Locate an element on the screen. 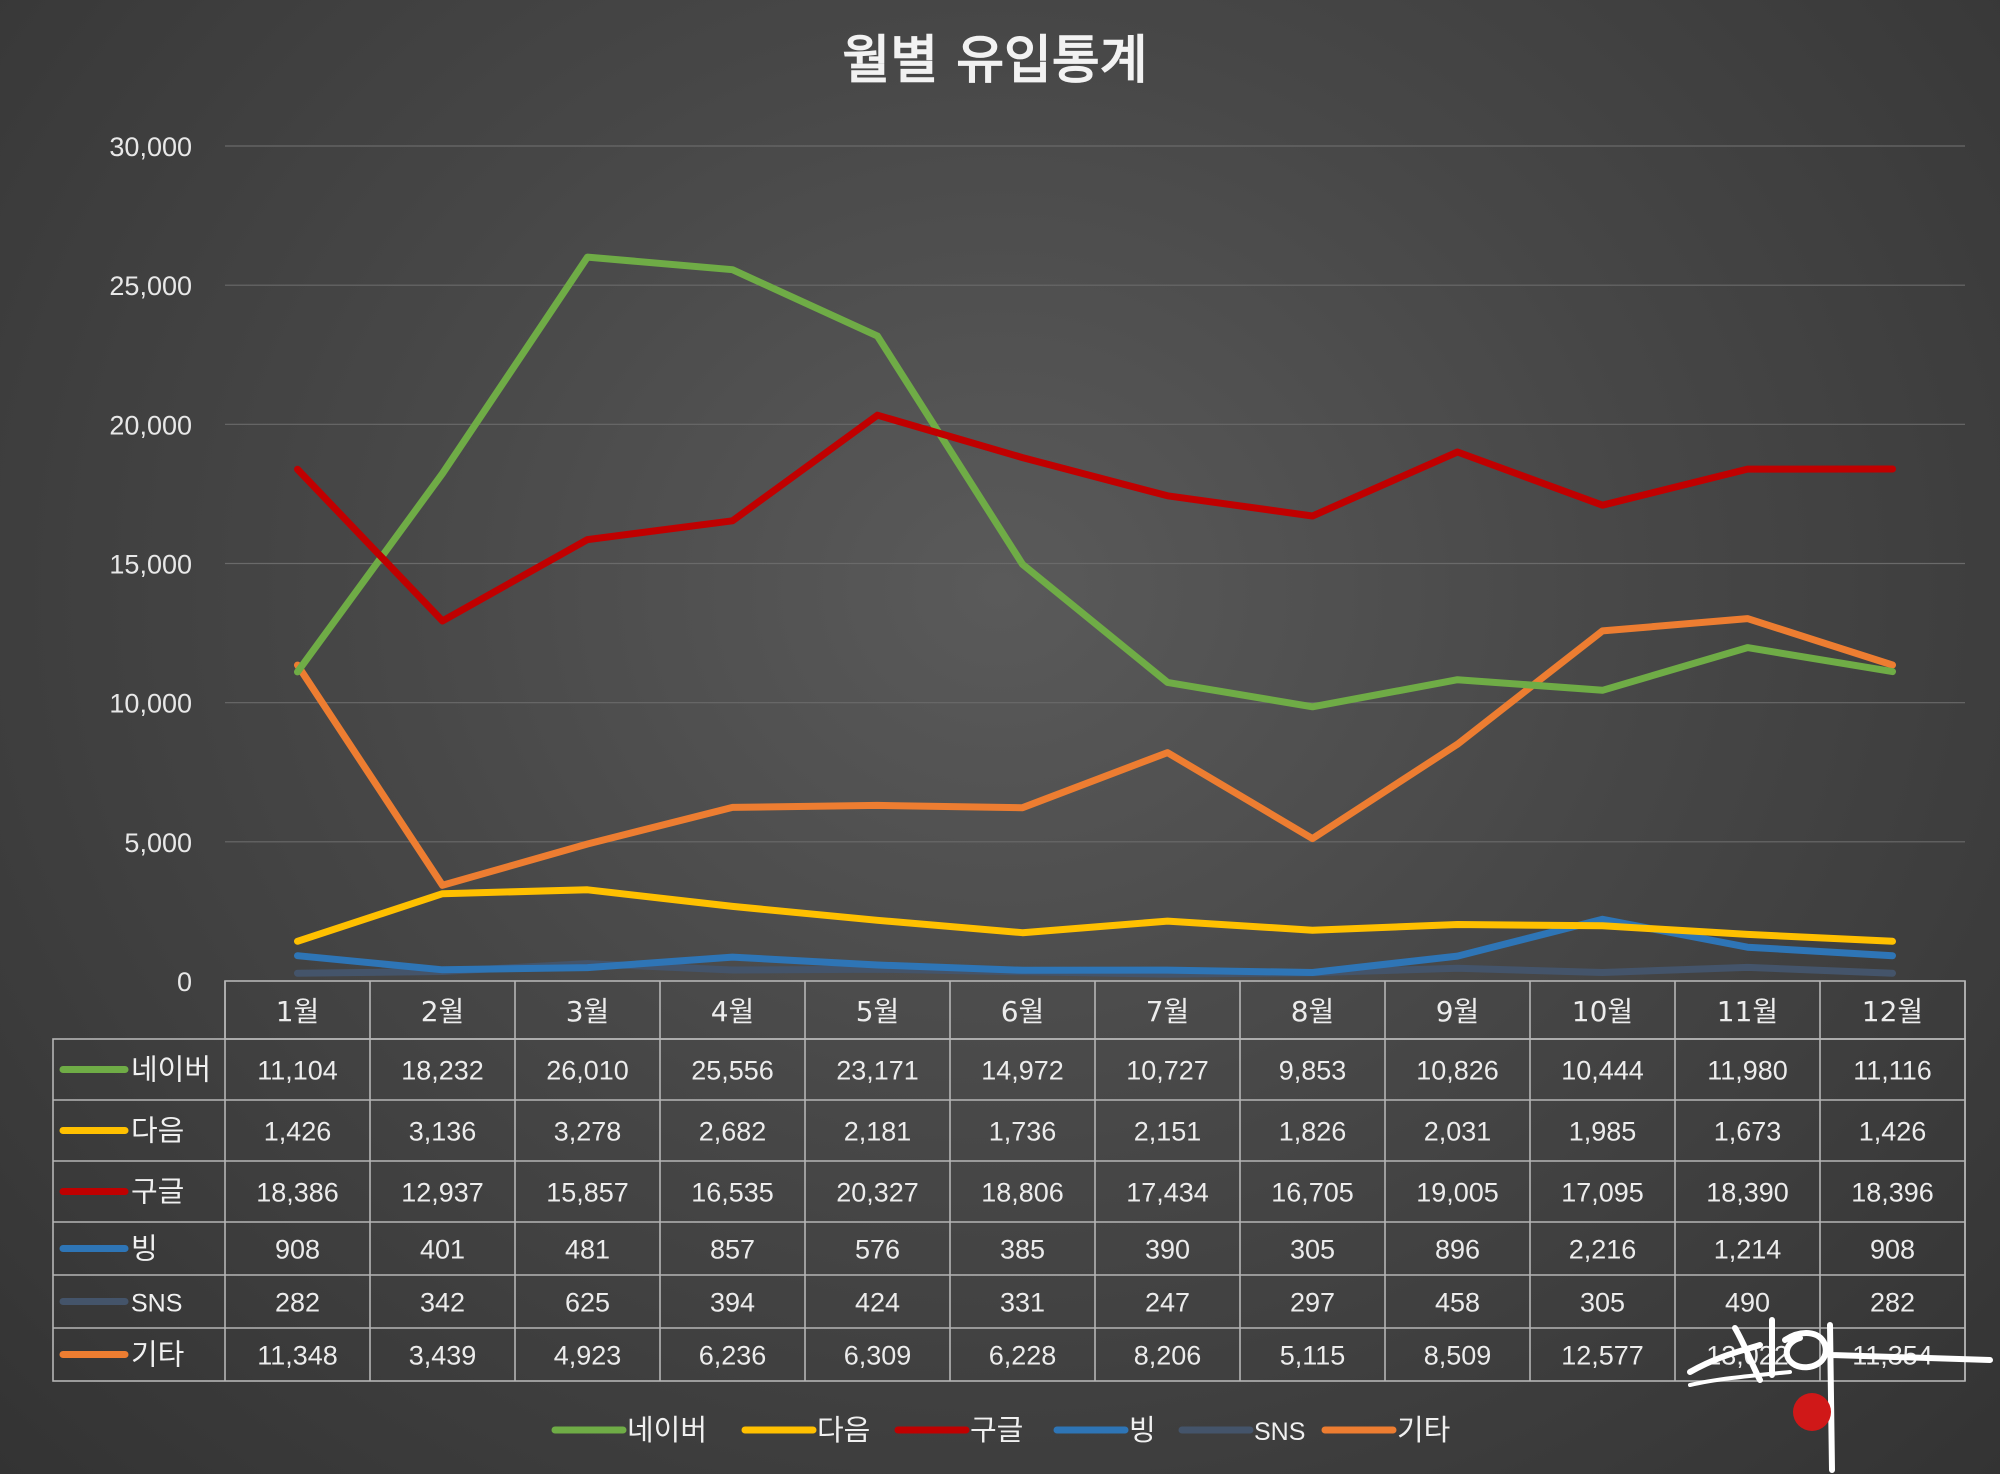 The image size is (2000, 1474). table-cell: 2,216 is located at coordinates (1603, 1250).